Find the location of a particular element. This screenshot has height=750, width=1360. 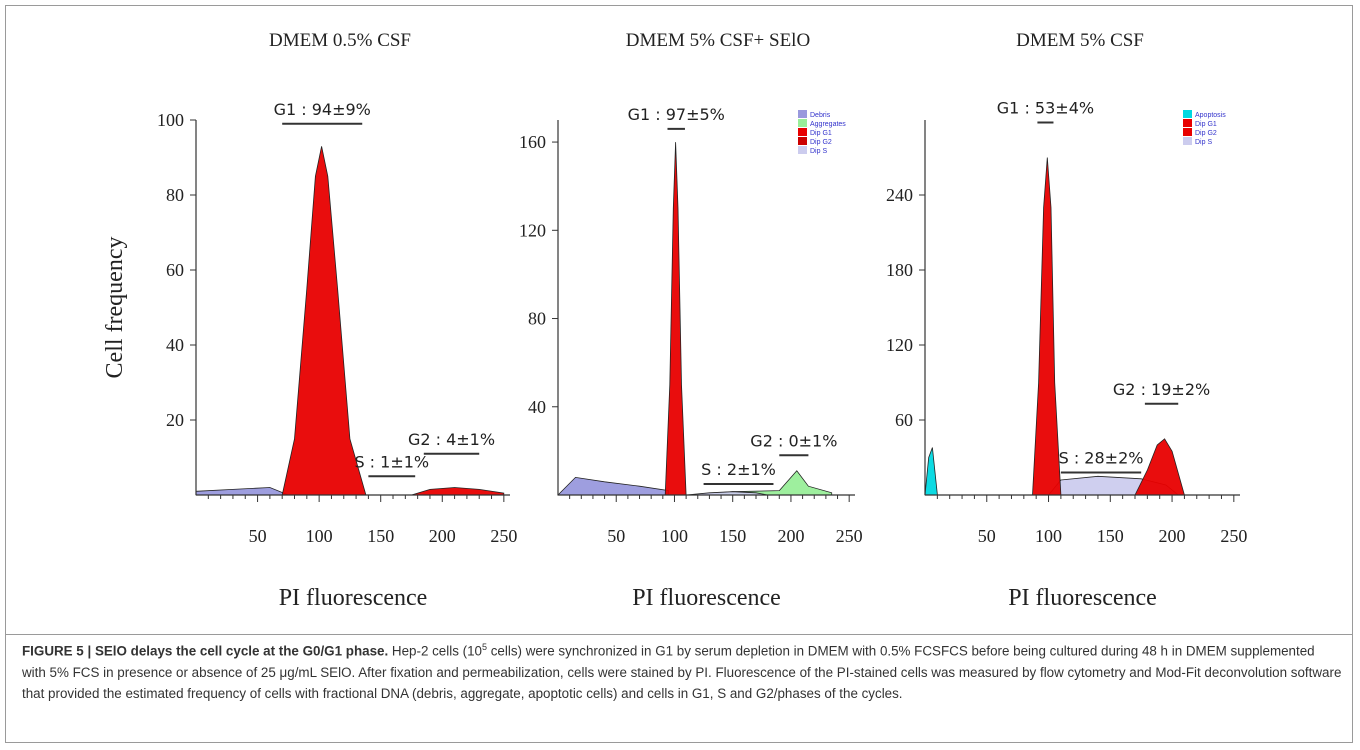

chart3-legend-label-1: Dip G1 is located at coordinates (1206, 124).